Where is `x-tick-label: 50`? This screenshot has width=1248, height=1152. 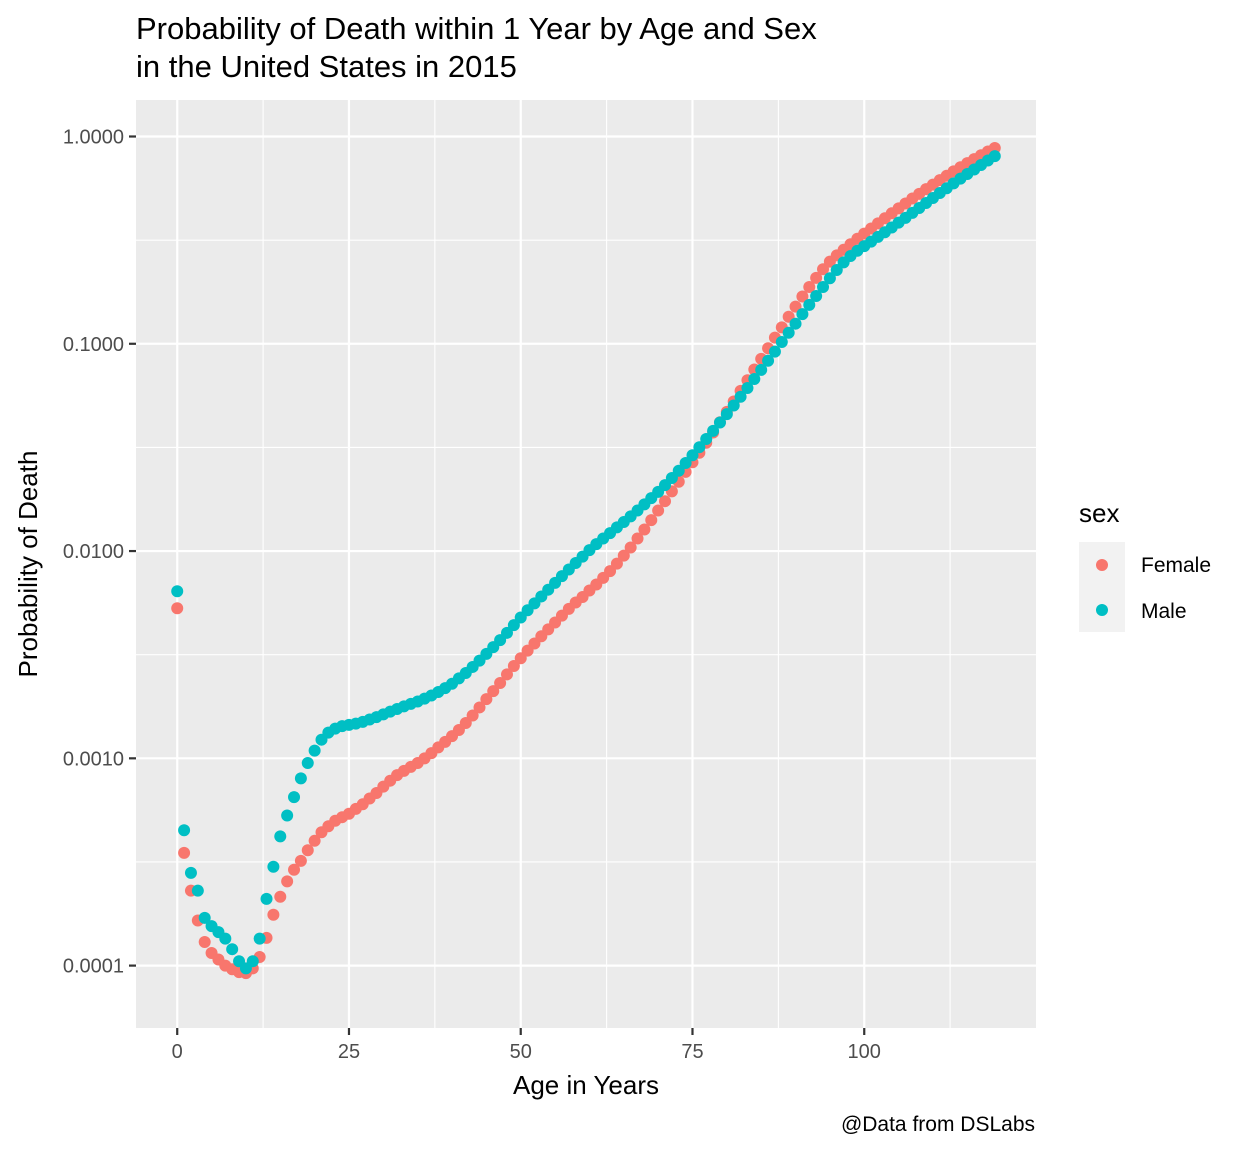 x-tick-label: 50 is located at coordinates (521, 1052).